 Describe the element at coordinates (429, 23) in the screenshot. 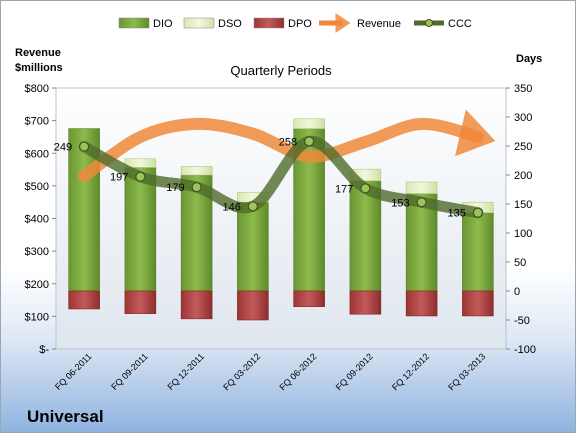

I see `legend-swatch-ccc-point` at that location.